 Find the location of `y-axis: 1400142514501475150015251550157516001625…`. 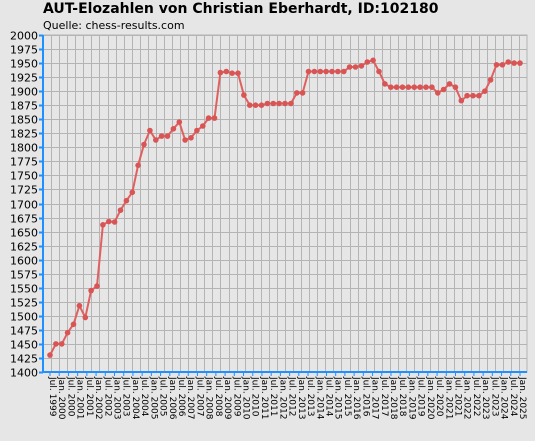

y-axis: 1400142514501475150015251550157516001625… is located at coordinates (27, 205).